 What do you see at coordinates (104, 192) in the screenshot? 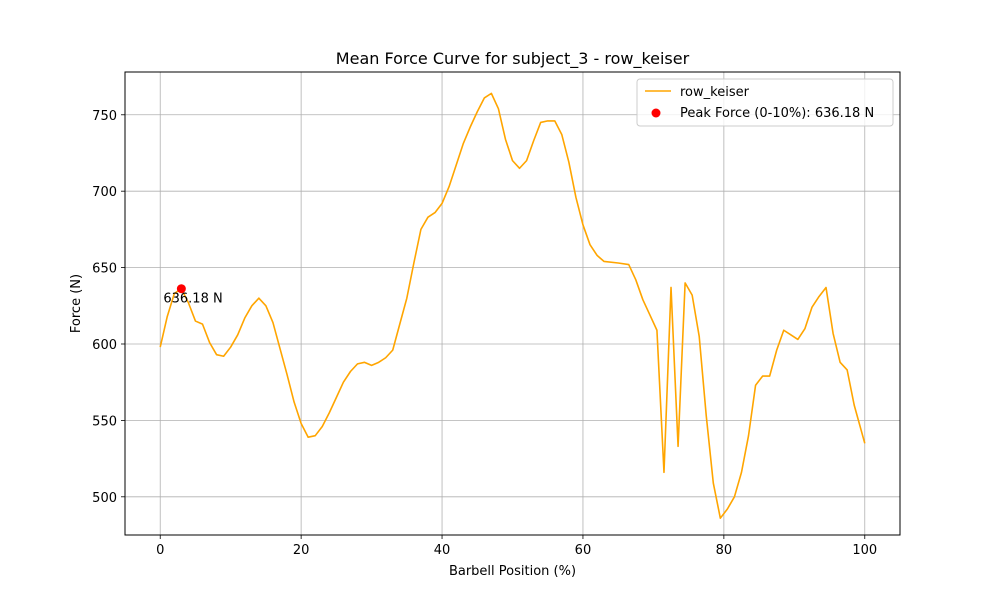
I see `y-tick-label: 700` at bounding box center [104, 192].